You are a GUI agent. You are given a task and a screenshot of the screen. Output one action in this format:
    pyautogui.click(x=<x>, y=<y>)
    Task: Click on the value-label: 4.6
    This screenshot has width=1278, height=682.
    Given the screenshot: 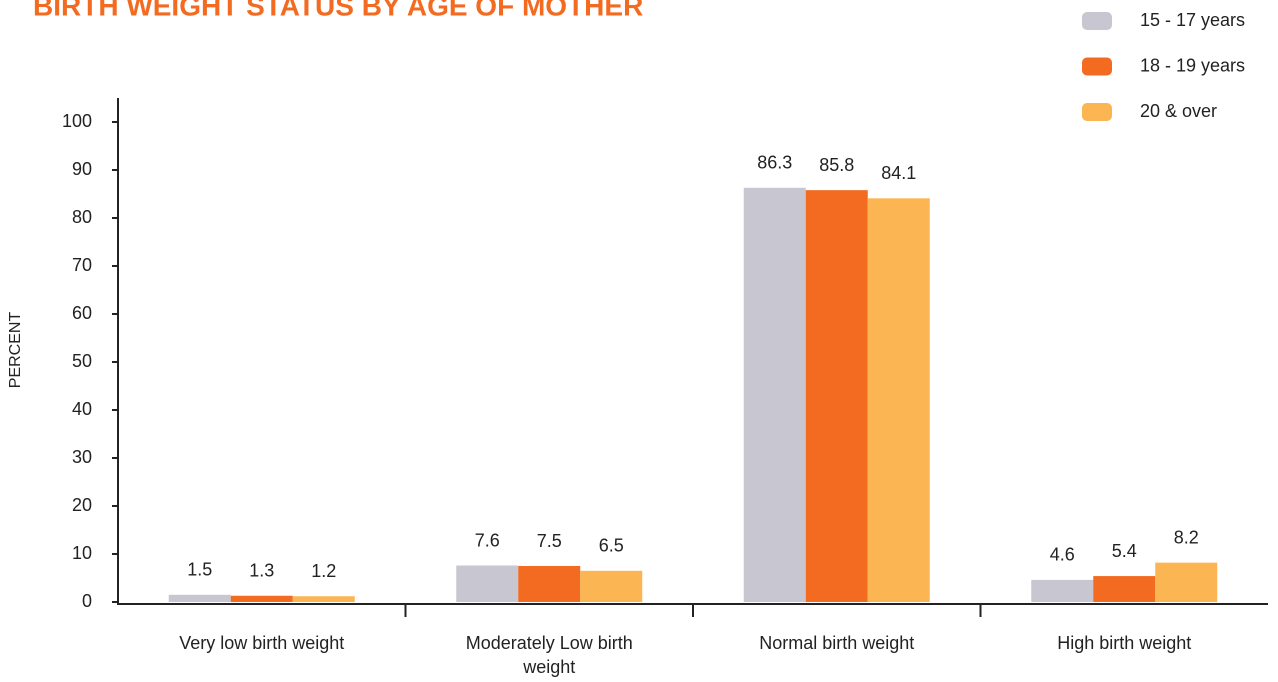 What is the action you would take?
    pyautogui.click(x=1062, y=555)
    